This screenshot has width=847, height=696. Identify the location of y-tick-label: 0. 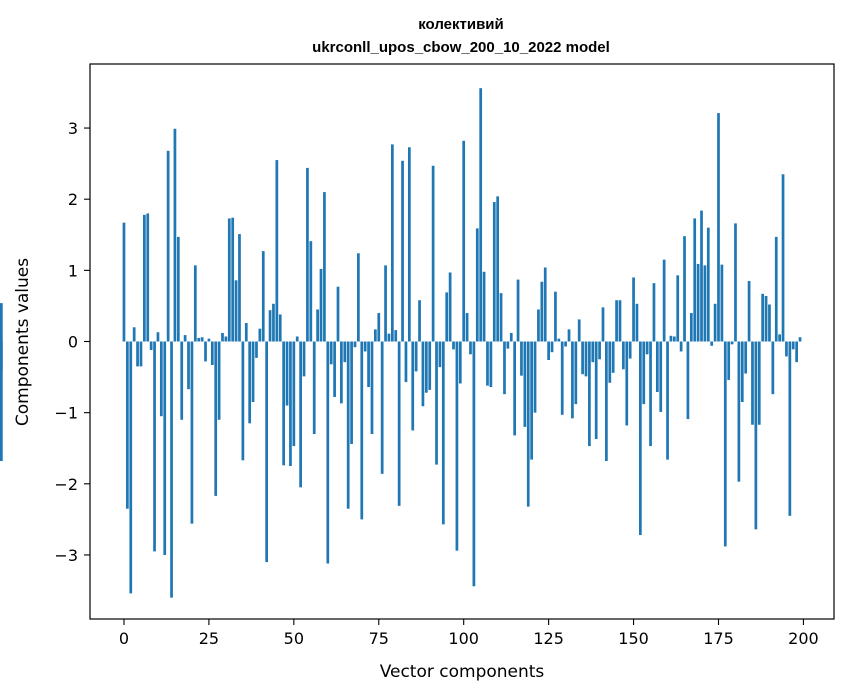
(73, 342).